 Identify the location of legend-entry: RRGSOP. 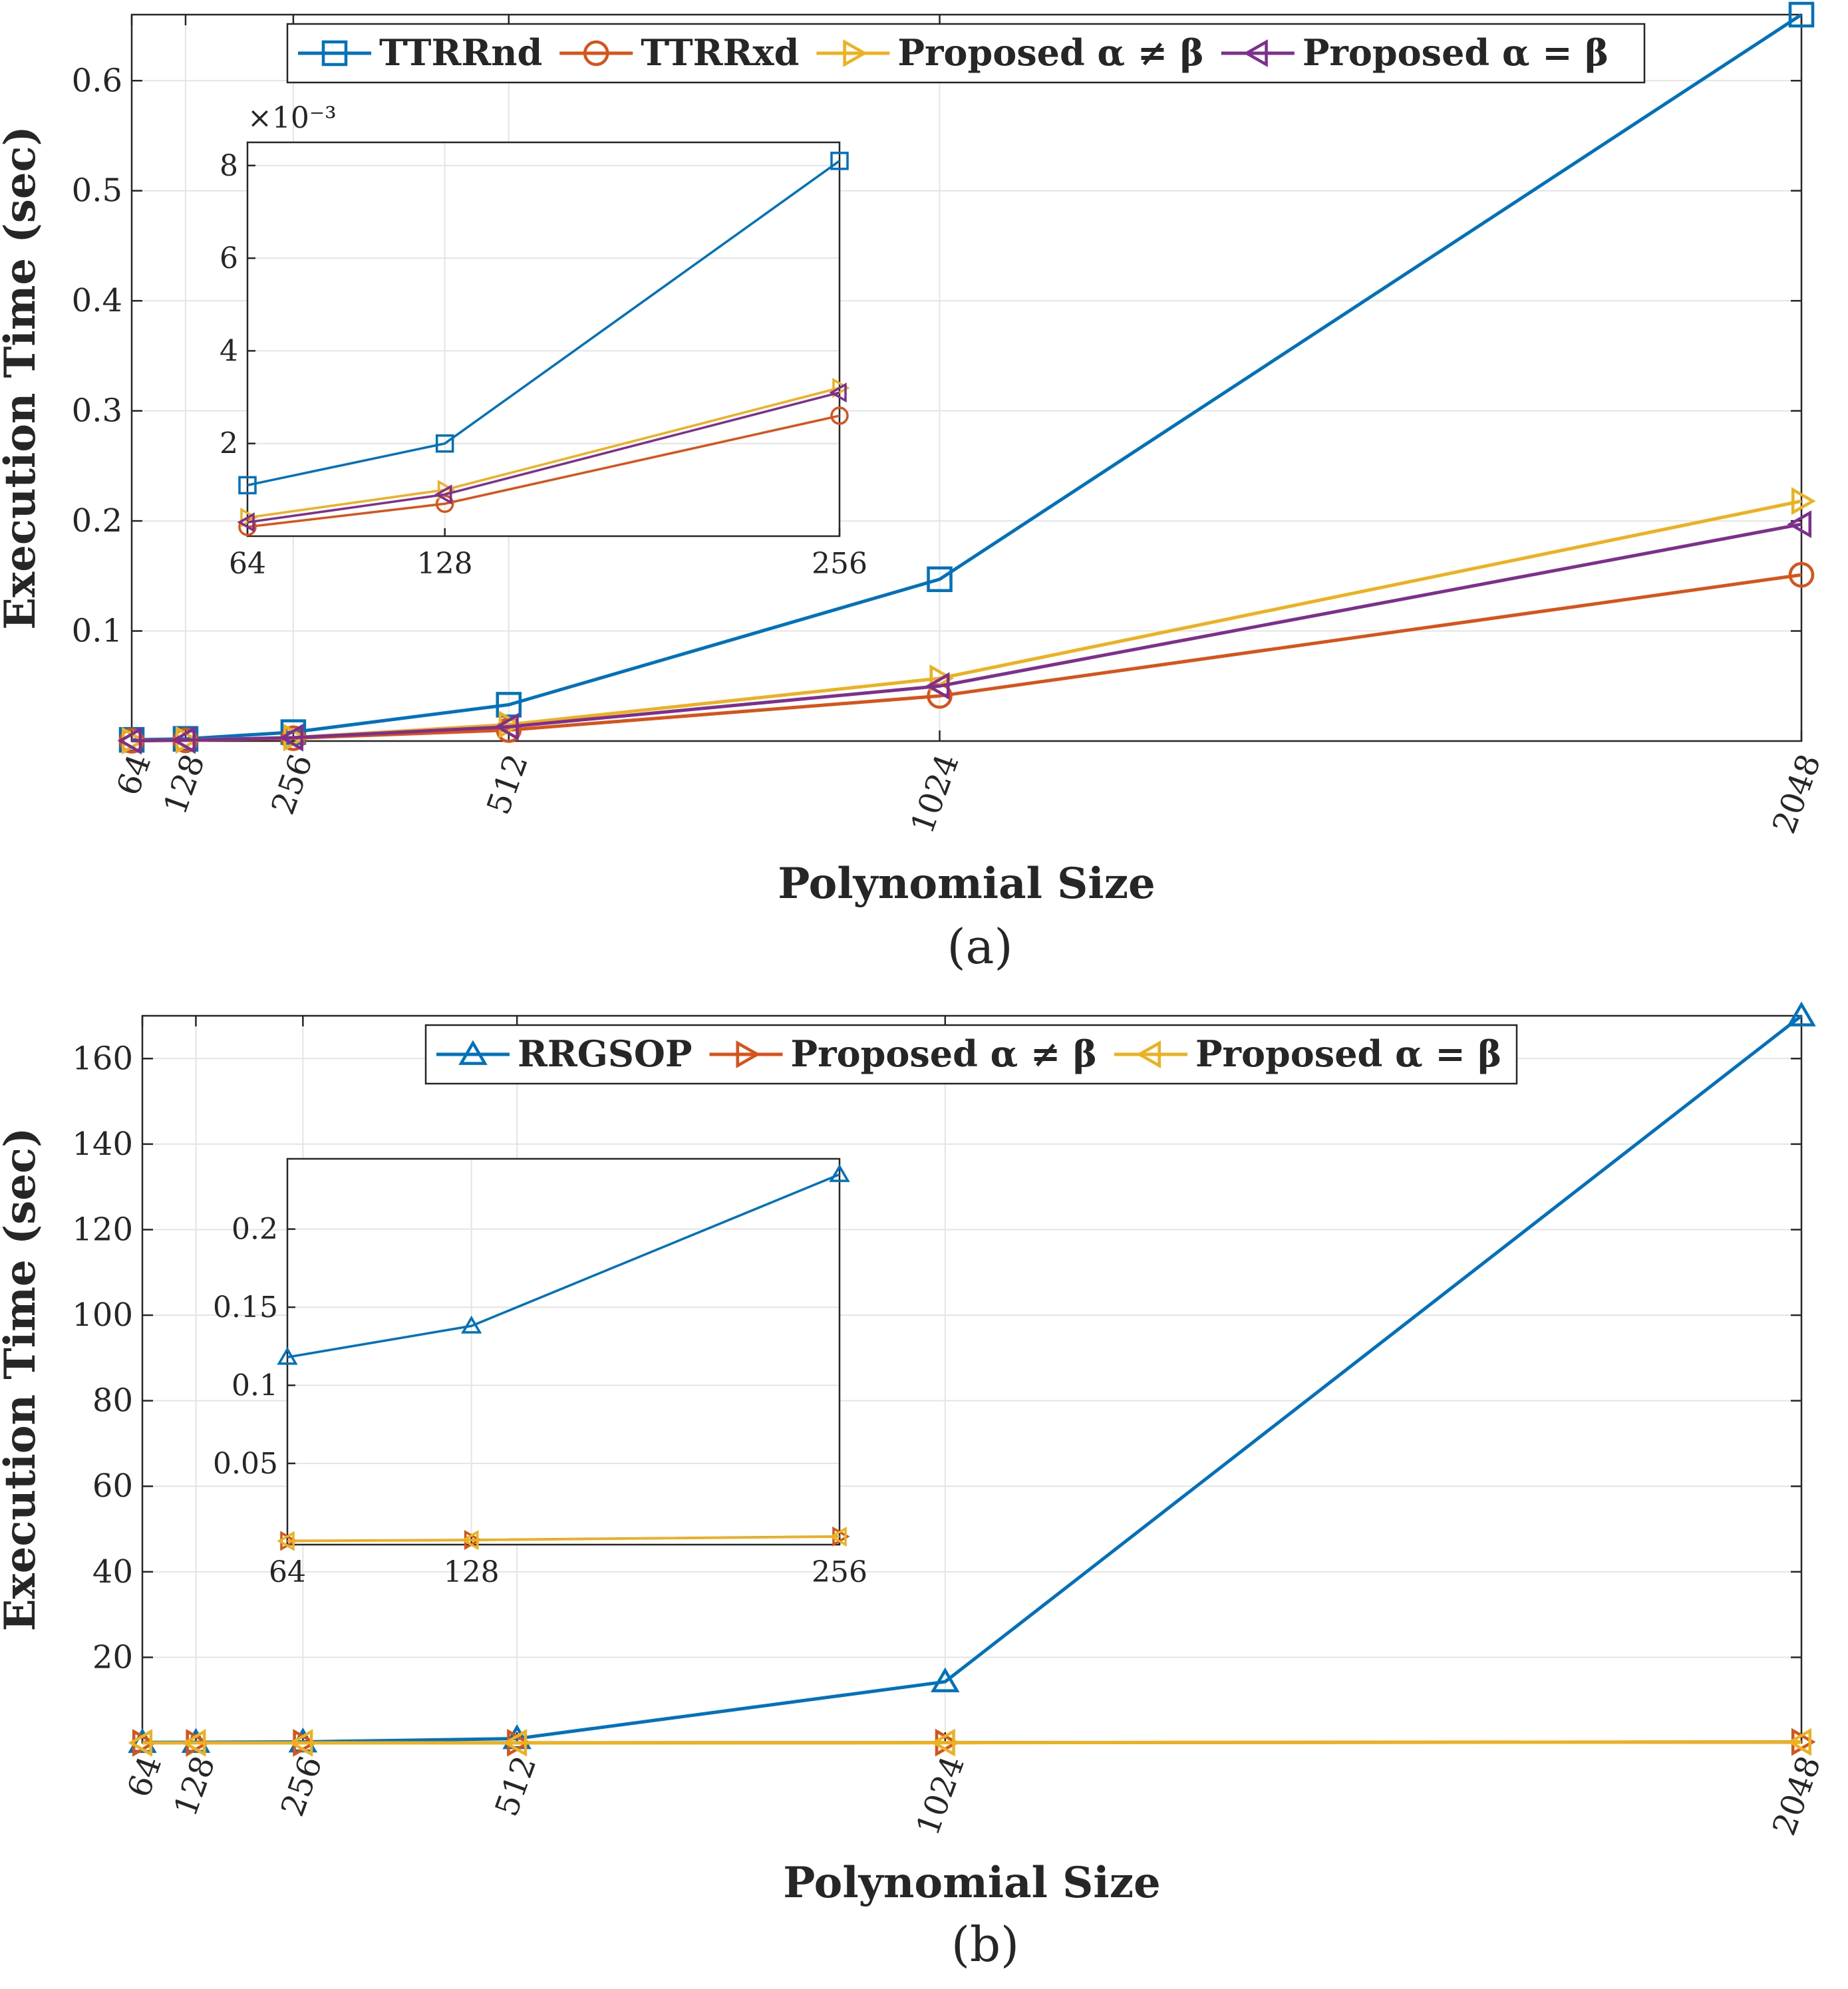
(564, 1053).